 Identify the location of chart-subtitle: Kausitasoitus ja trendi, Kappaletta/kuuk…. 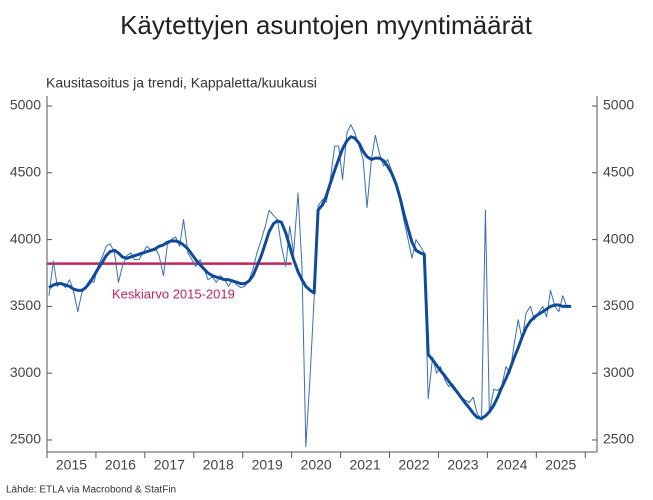
(181, 83).